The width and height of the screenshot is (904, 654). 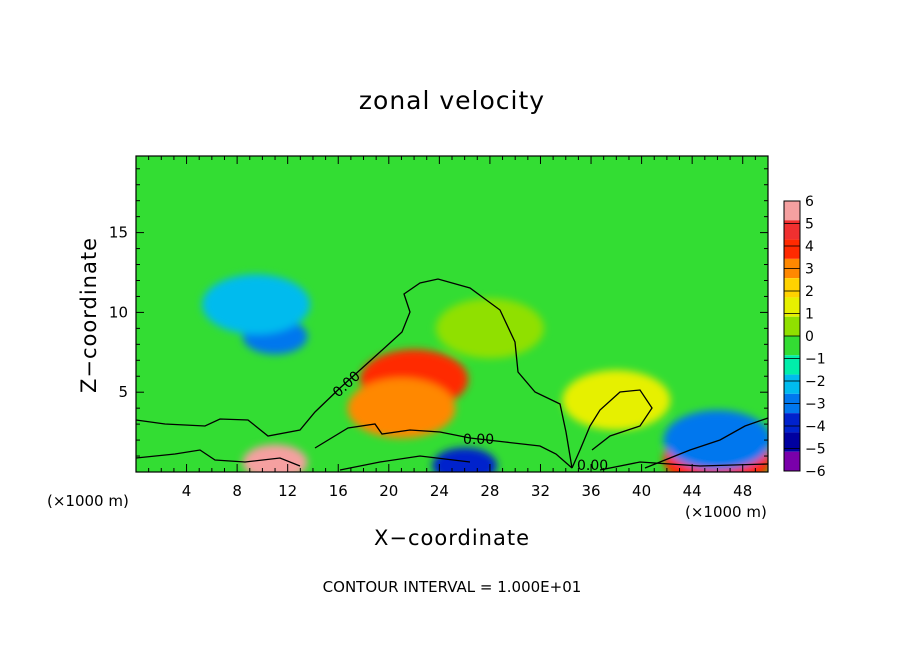 What do you see at coordinates (726, 512) in the screenshot?
I see `x-axis-unit-right: (×1000 m)` at bounding box center [726, 512].